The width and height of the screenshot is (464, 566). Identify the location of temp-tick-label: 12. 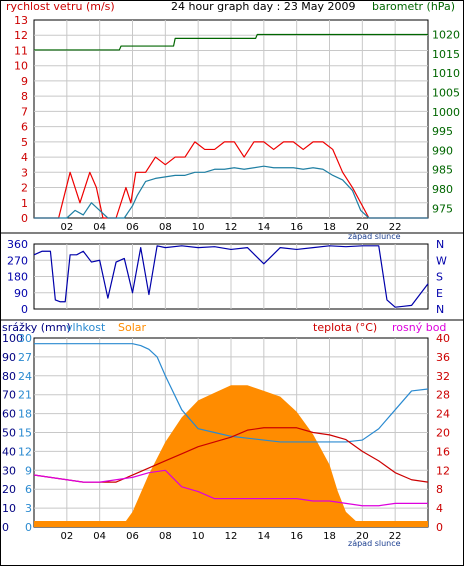
(443, 470).